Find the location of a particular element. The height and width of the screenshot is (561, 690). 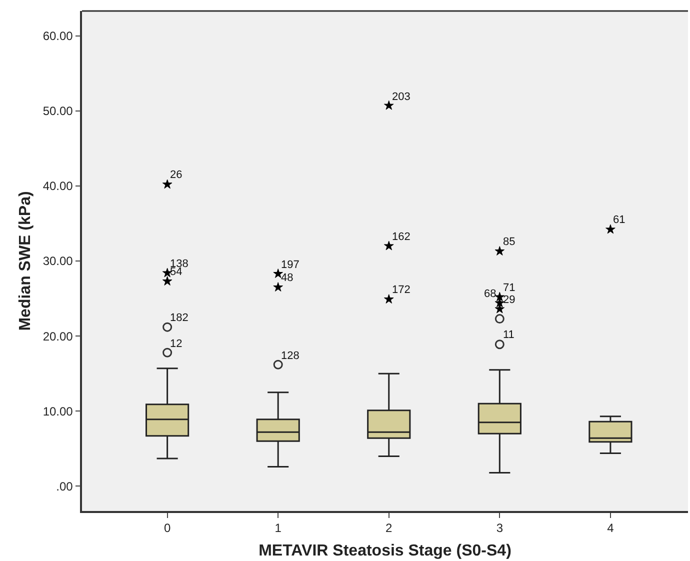

y-tick-label: 50.00 is located at coordinates (58, 111).